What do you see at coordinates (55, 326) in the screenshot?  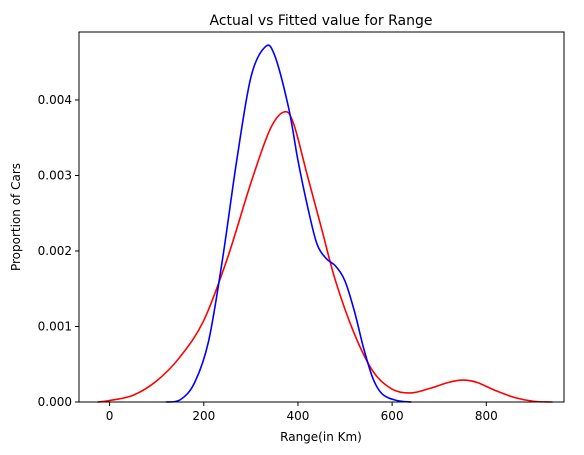 I see `y-tick-label: 0.001` at bounding box center [55, 326].